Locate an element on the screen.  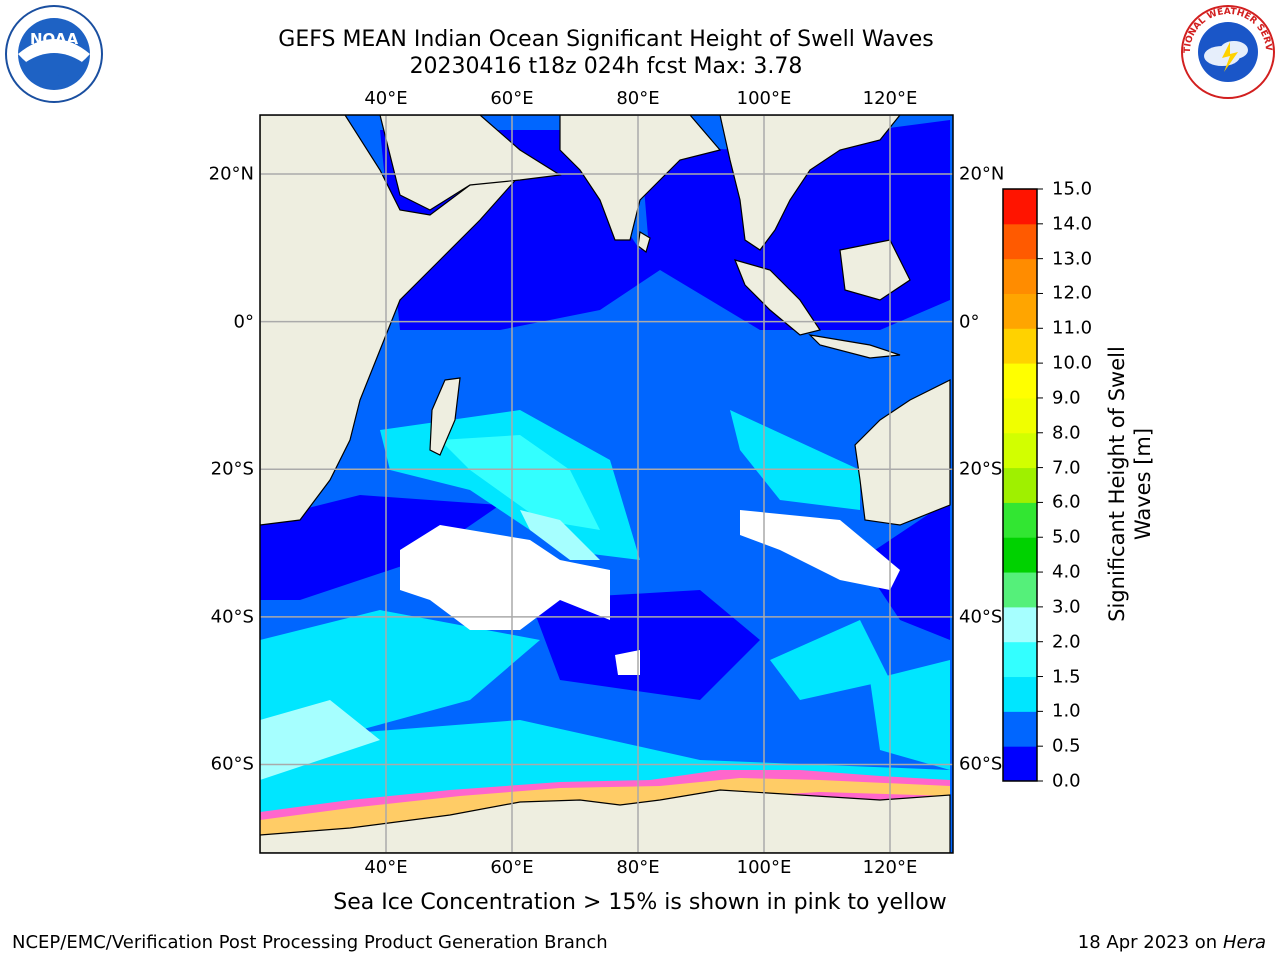
colorbar-tick-label: 1.0 is located at coordinates (1066, 711).